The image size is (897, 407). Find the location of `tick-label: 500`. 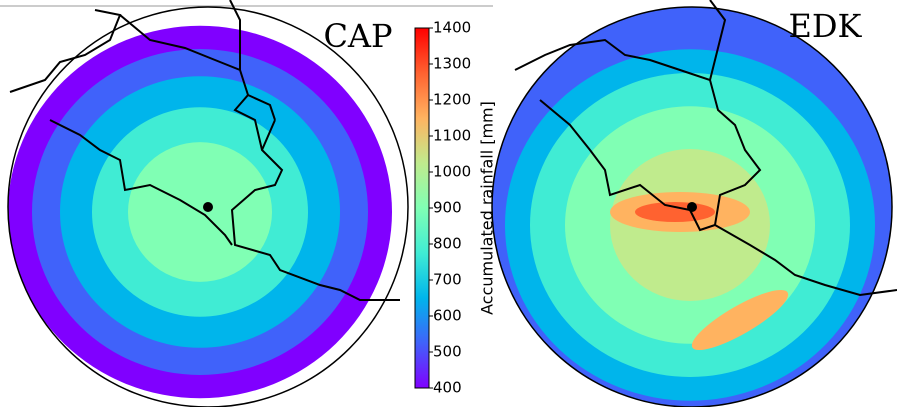

tick-label: 500 is located at coordinates (447, 352).